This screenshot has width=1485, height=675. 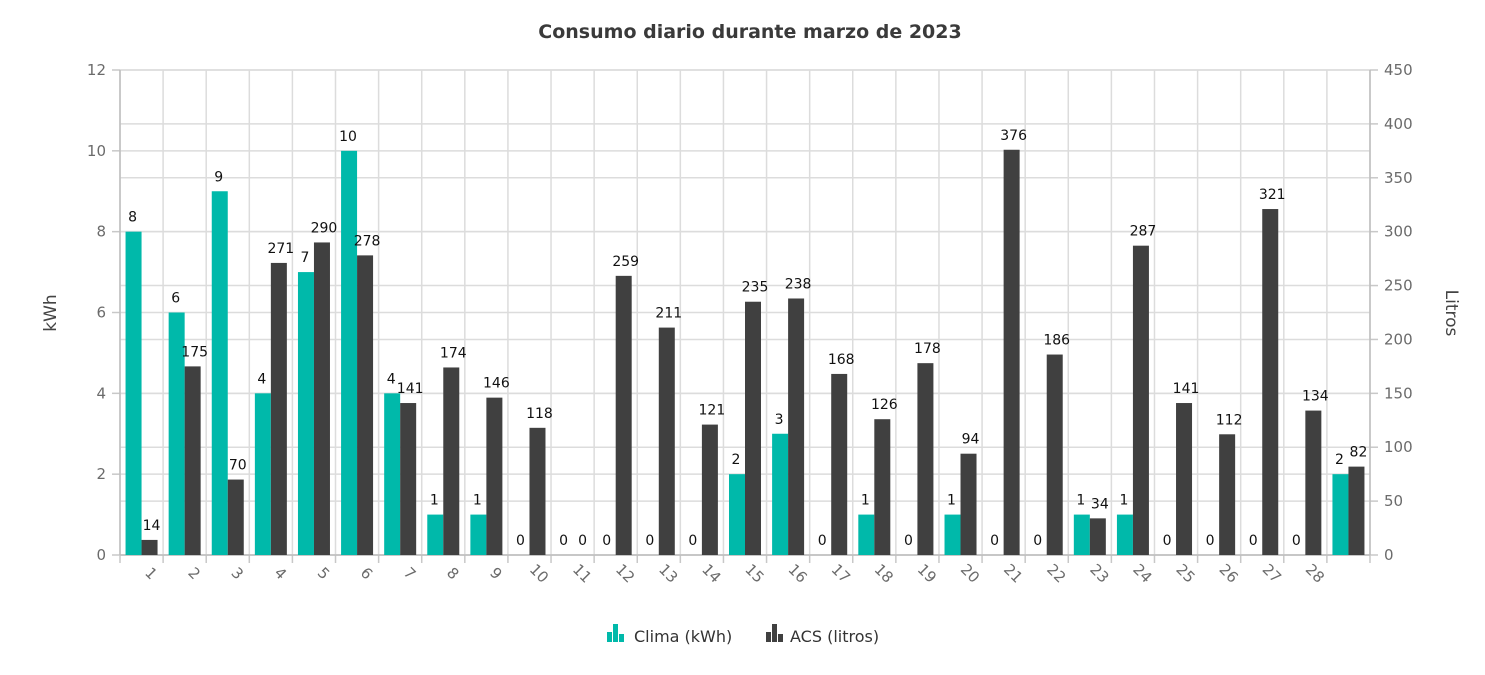 What do you see at coordinates (101, 393) in the screenshot?
I see `y-left-tick-label: 4` at bounding box center [101, 393].